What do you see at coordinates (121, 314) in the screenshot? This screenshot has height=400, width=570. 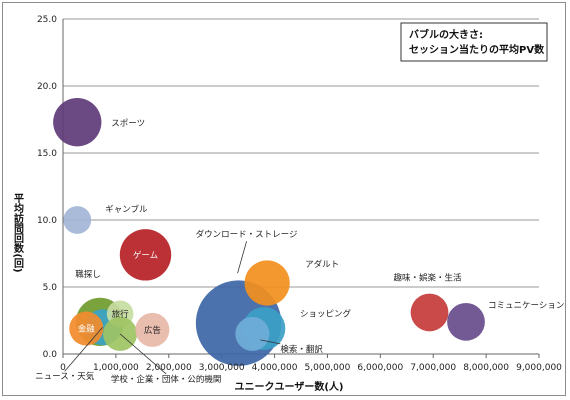 I see `bubble-5-label: 旅行` at bounding box center [121, 314].